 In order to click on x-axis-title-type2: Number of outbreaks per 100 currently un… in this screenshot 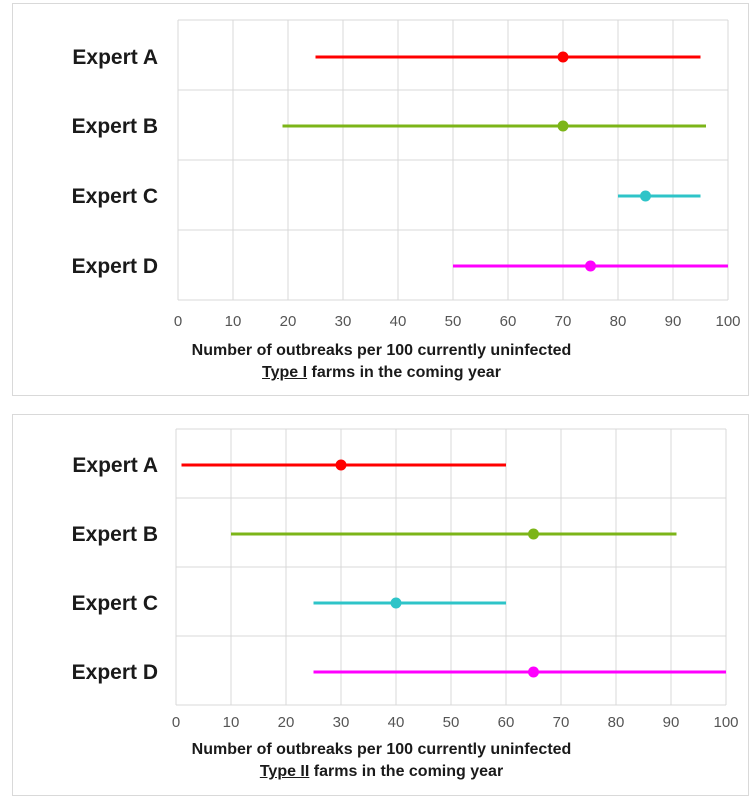, I will do `click(381, 761)`.